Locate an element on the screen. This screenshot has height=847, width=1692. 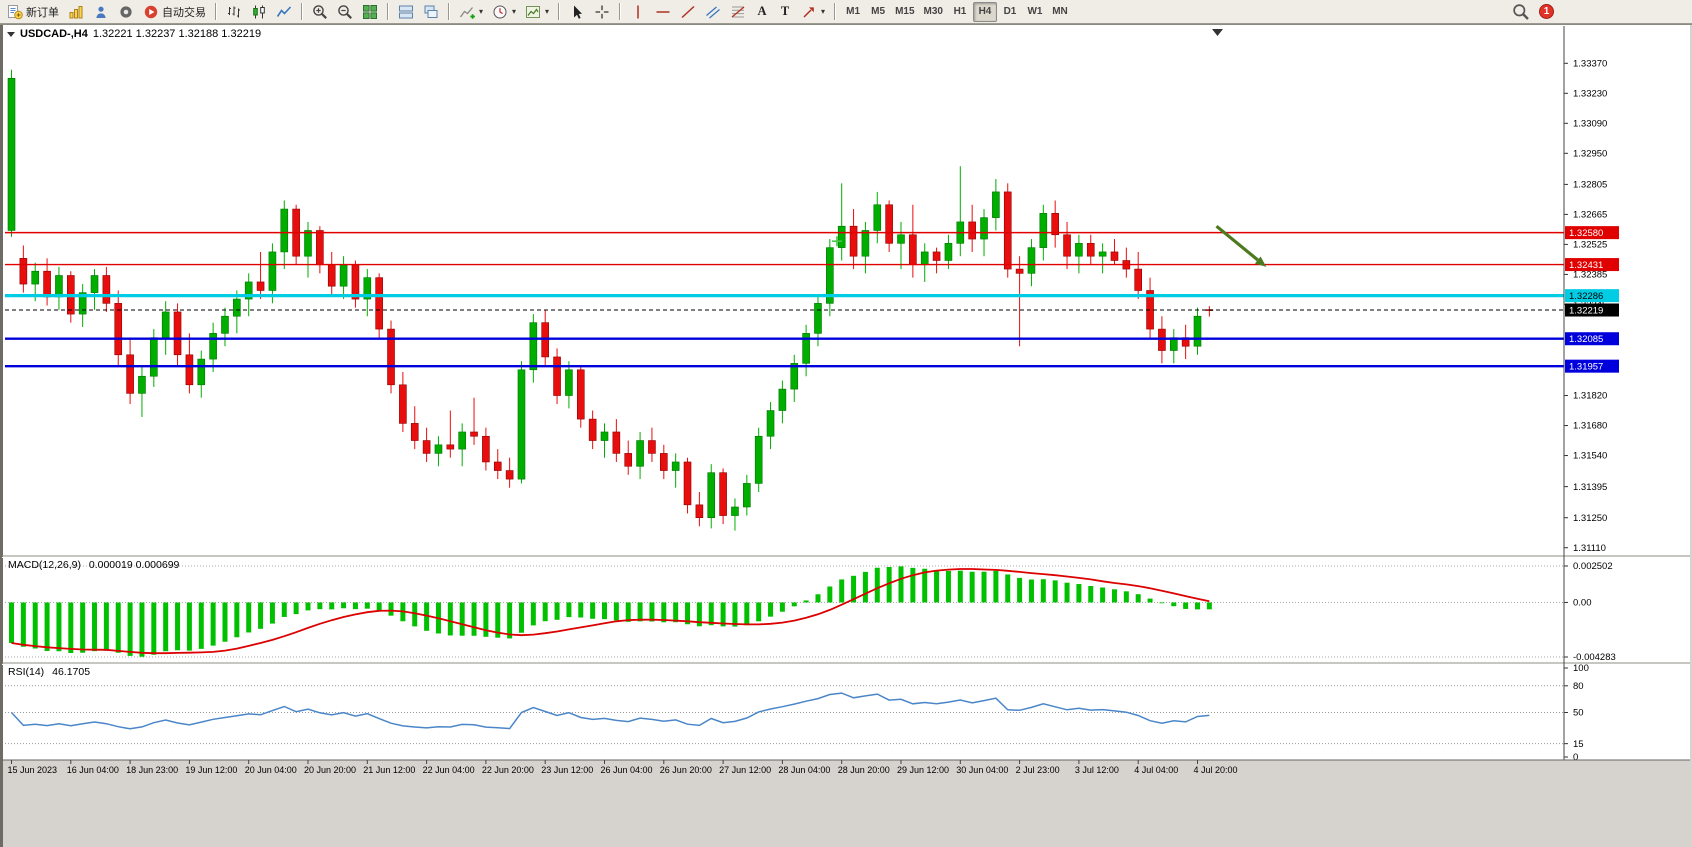
toolbar-arrows-button: ▾ is located at coordinates (813, 12).